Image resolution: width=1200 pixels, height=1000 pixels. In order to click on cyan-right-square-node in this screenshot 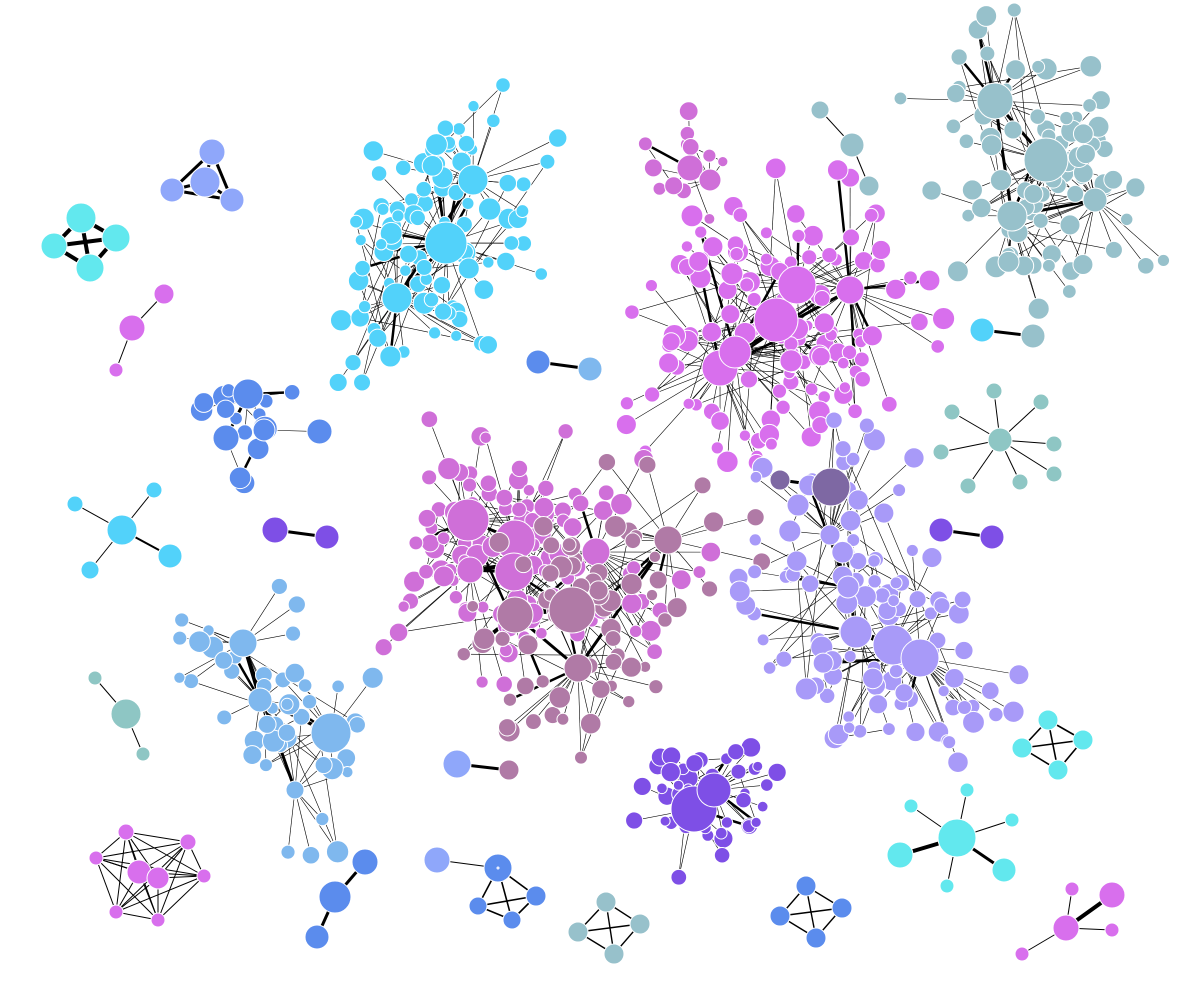, I will do `click(1058, 770)`.